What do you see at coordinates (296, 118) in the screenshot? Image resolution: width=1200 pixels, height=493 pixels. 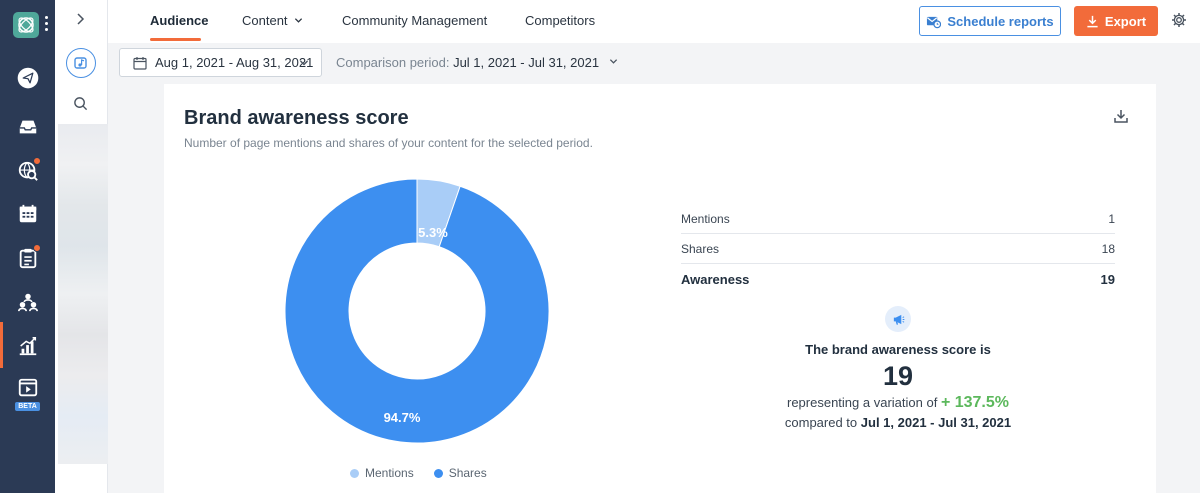 I see `card-title: Brand awareness score` at bounding box center [296, 118].